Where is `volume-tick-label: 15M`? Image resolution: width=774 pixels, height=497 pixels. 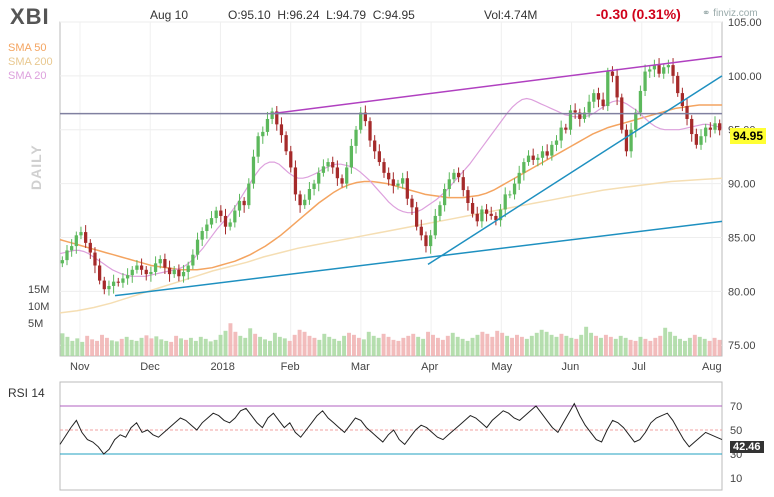
volume-tick-label: 15M is located at coordinates (38, 290).